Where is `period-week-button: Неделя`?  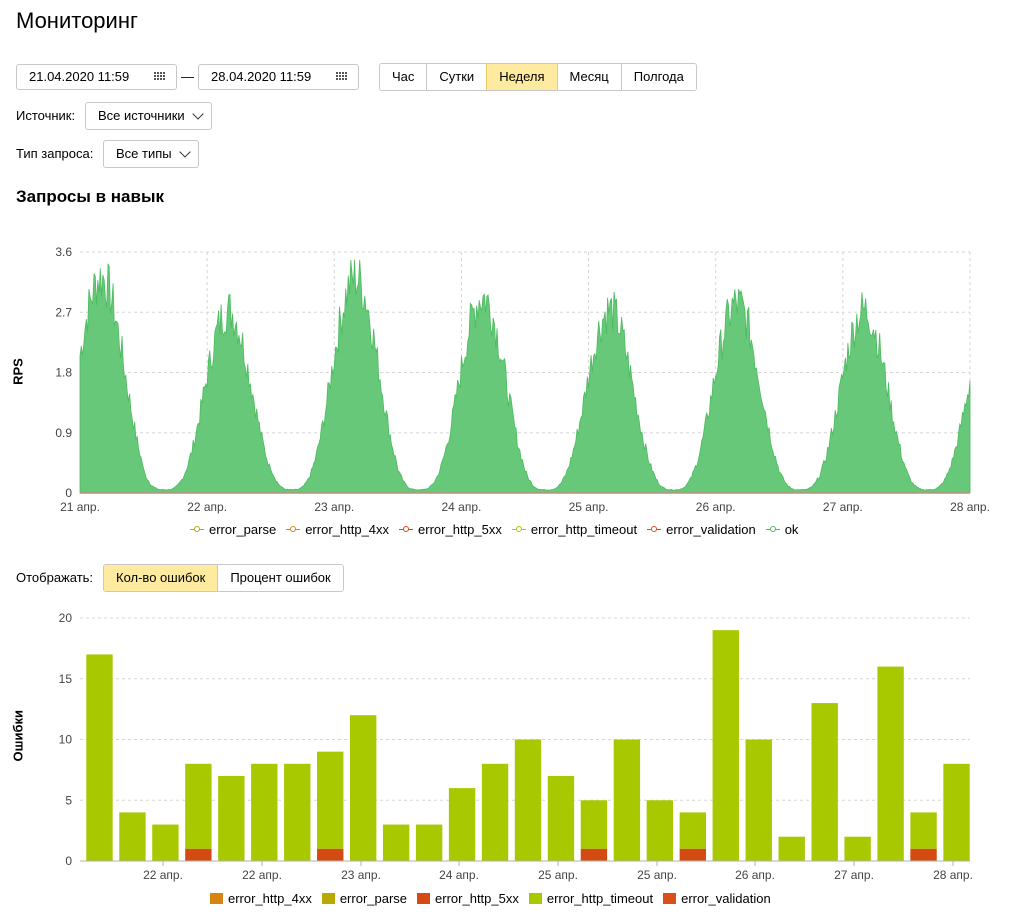 period-week-button: Неделя is located at coordinates (521, 77).